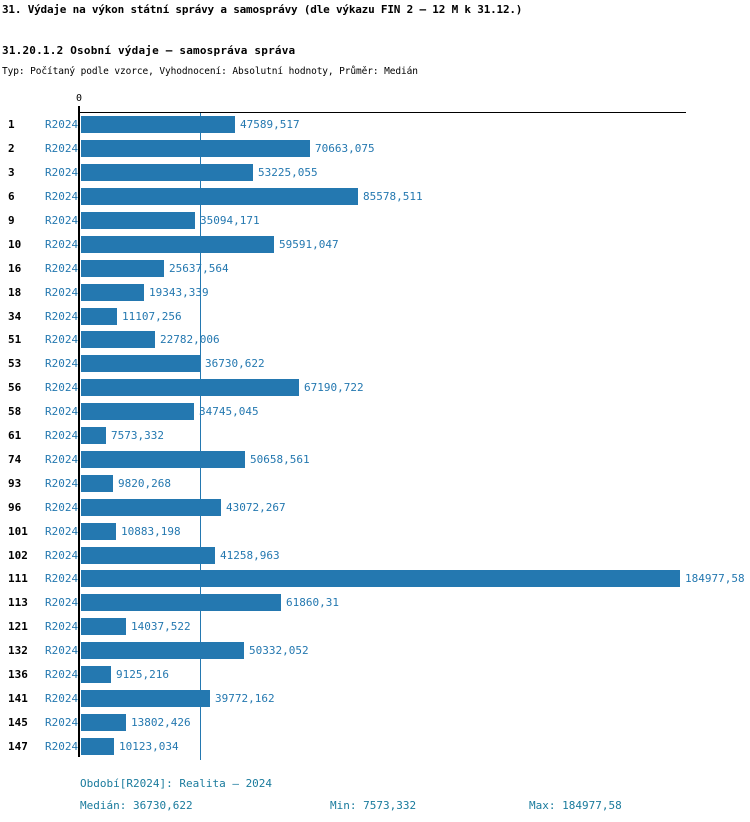 The height and width of the screenshot is (822, 750). Describe the element at coordinates (309, 244) in the screenshot. I see `bar-value-label: 59591,047` at that location.